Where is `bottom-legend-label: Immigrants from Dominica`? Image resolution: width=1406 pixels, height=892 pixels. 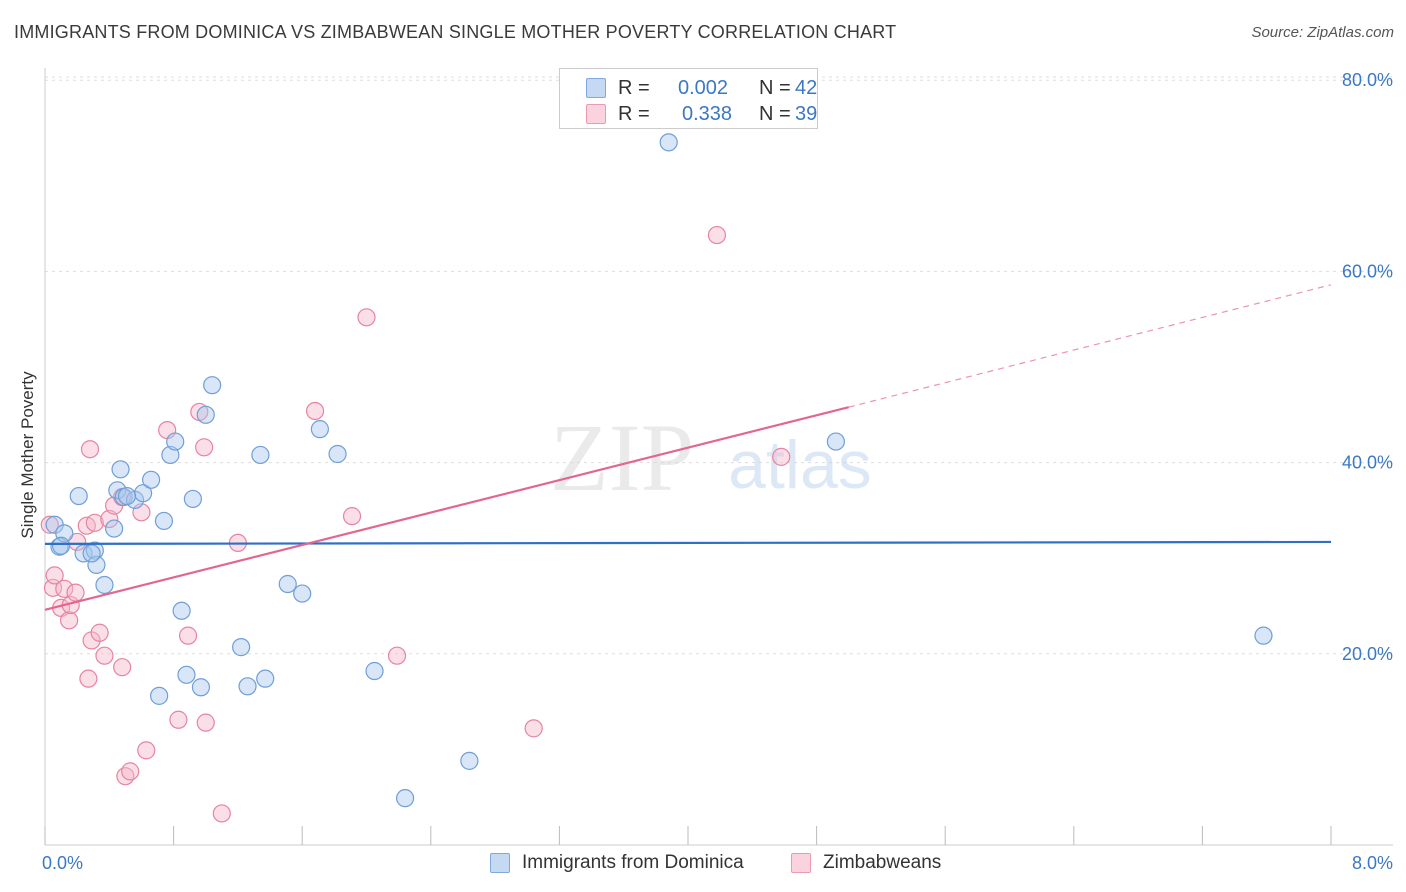
bottom-legend-label: Immigrants from Dominica is located at coordinates (633, 862).